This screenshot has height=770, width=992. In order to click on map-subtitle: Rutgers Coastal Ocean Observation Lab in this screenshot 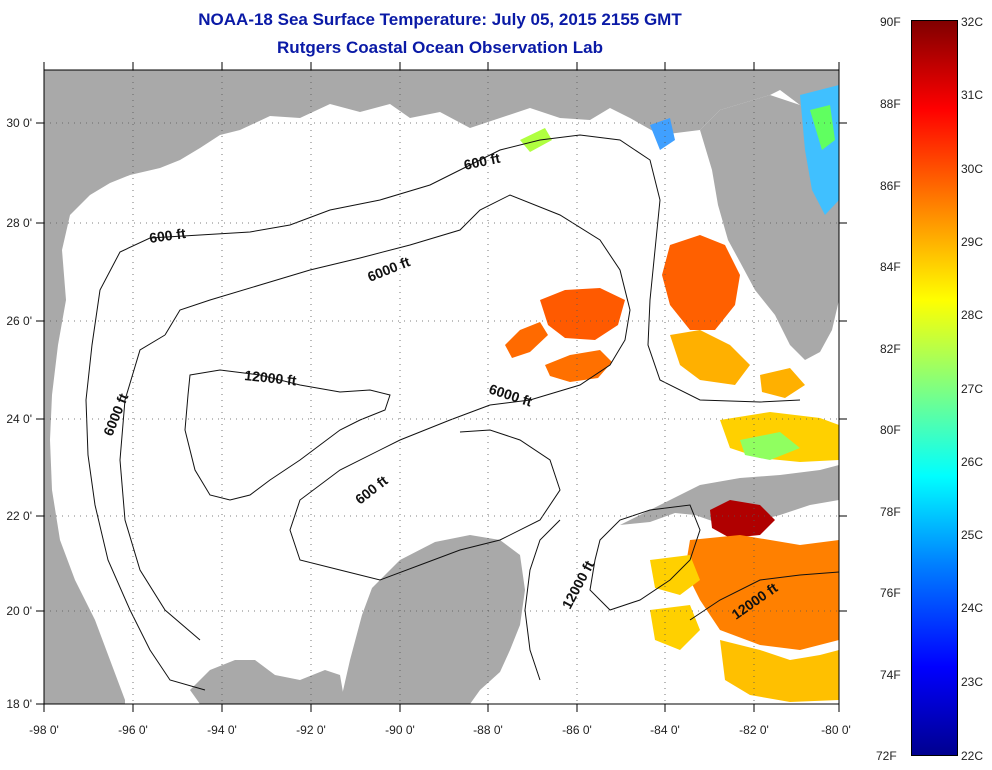, I will do `click(440, 47)`.